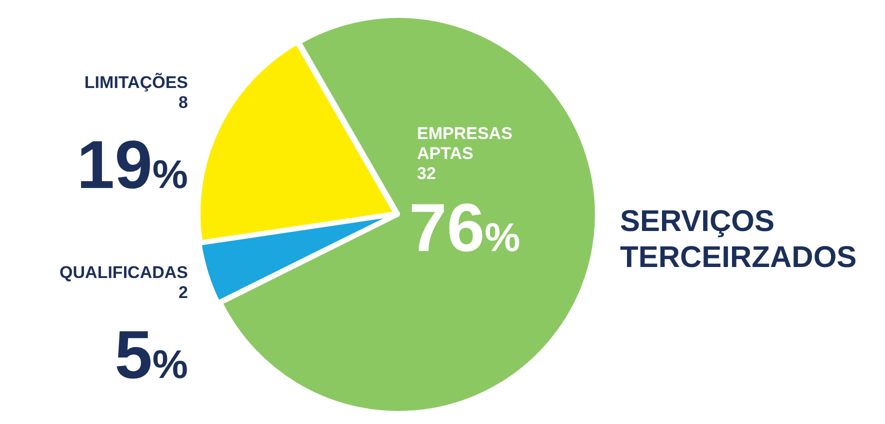 The height and width of the screenshot is (424, 885). I want to click on data-label: 19%, so click(132, 165).